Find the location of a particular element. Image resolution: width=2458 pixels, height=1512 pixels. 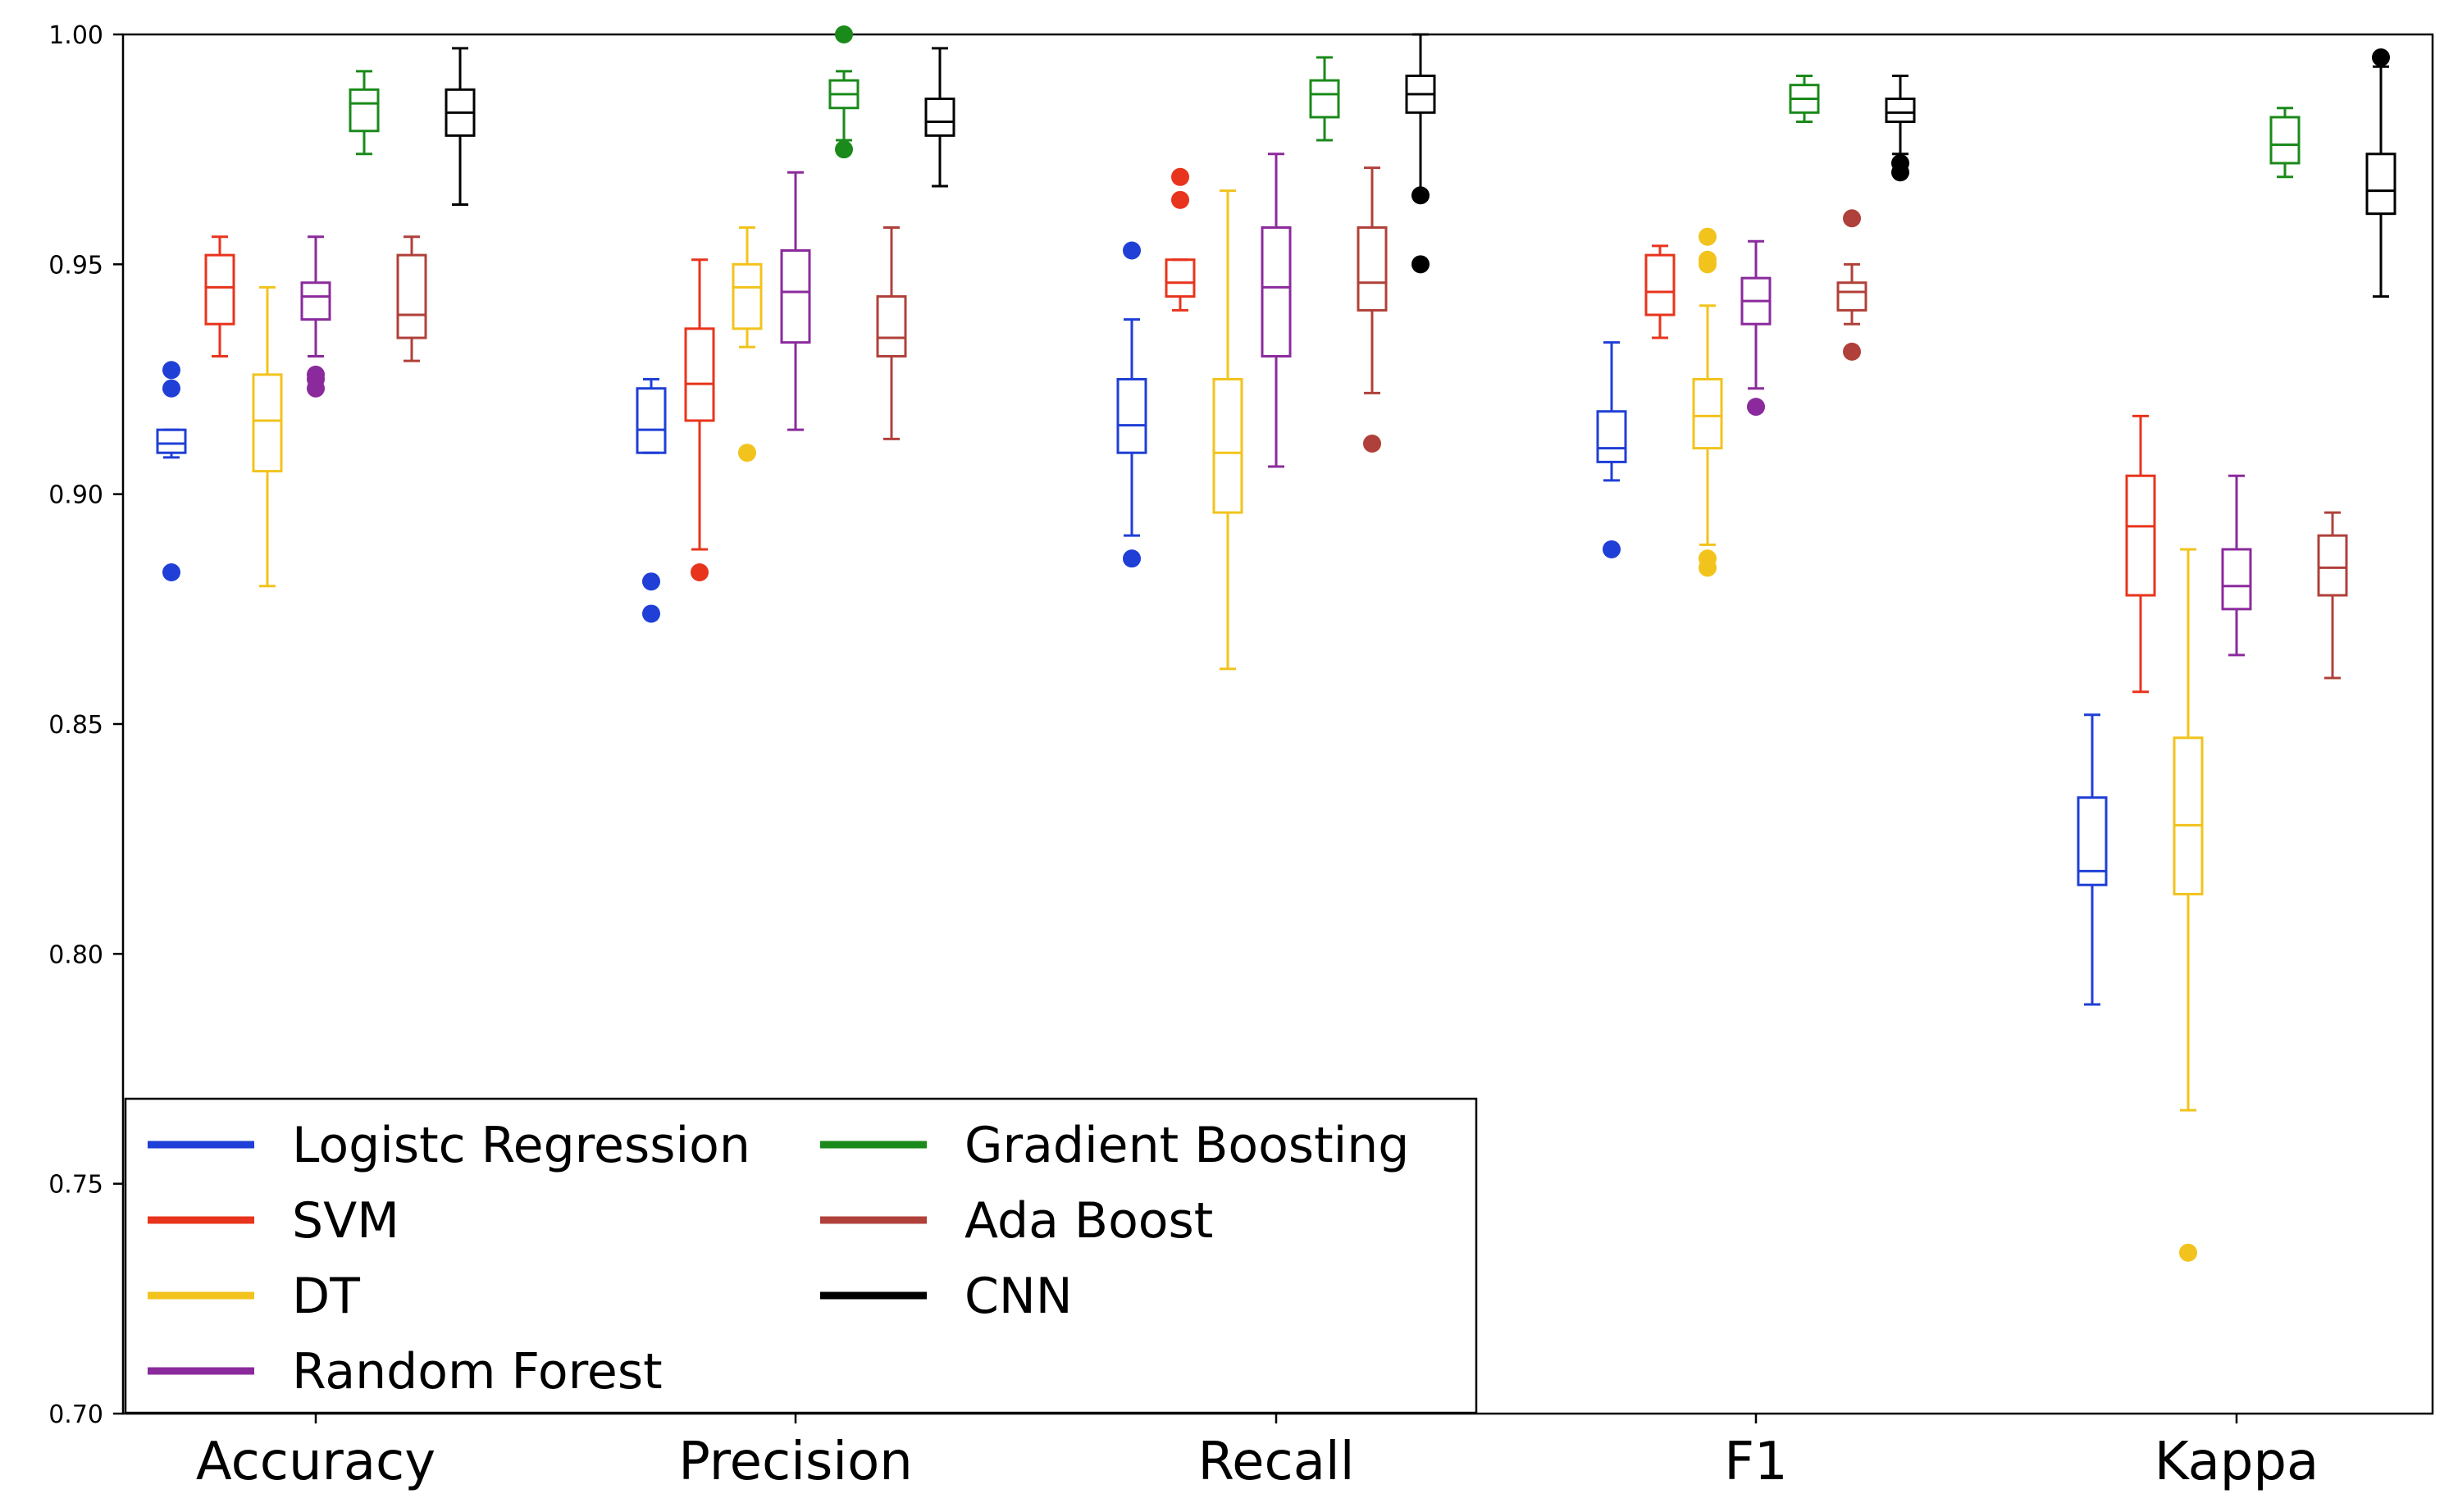

y-tick-label: 0.90 is located at coordinates (75, 495).